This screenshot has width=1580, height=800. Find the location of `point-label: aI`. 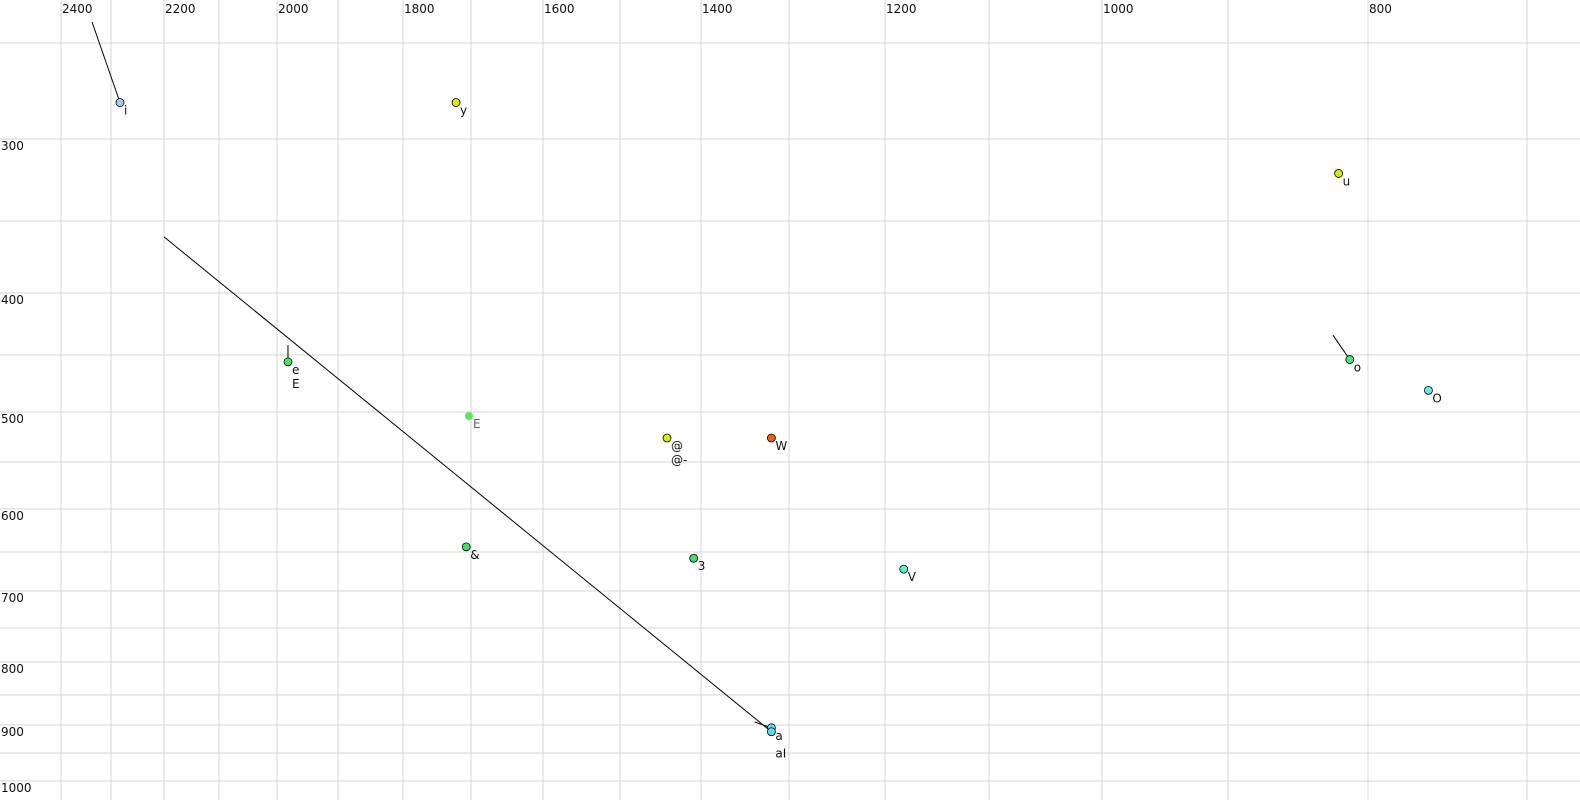

point-label: aI is located at coordinates (780, 754).